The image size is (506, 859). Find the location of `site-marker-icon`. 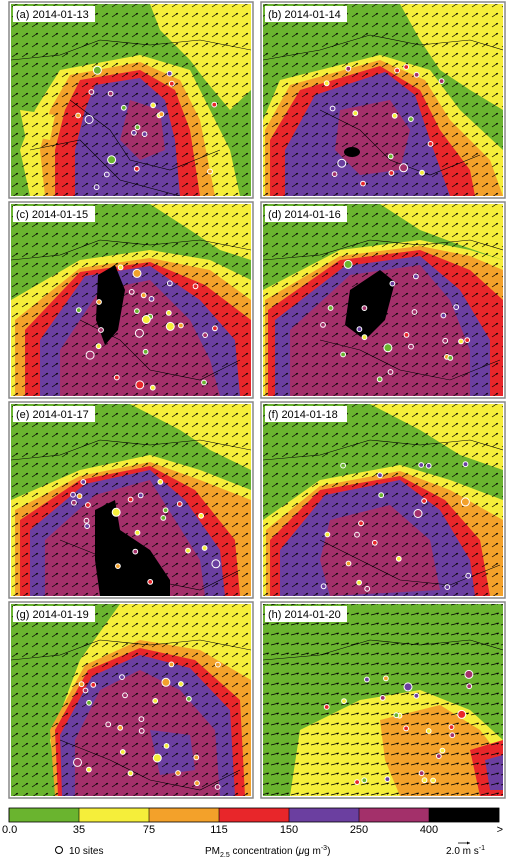

site-marker-icon is located at coordinates (59, 850).